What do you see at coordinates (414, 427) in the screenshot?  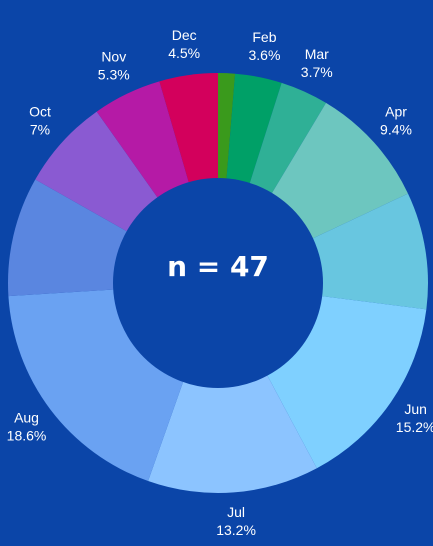 I see `value-label: 15.2%` at bounding box center [414, 427].